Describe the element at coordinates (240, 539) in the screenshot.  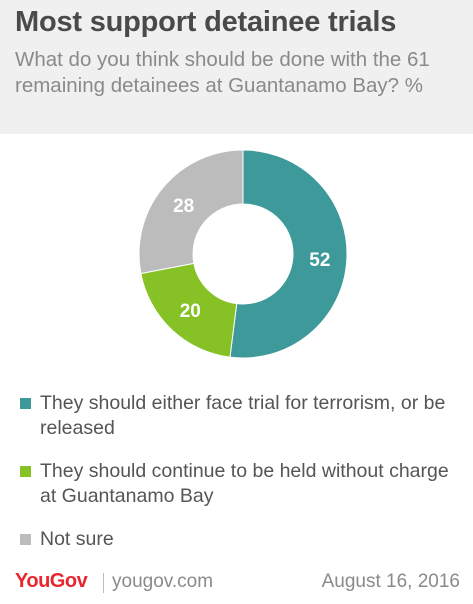
I see `legend-item-3: Not sure` at that location.